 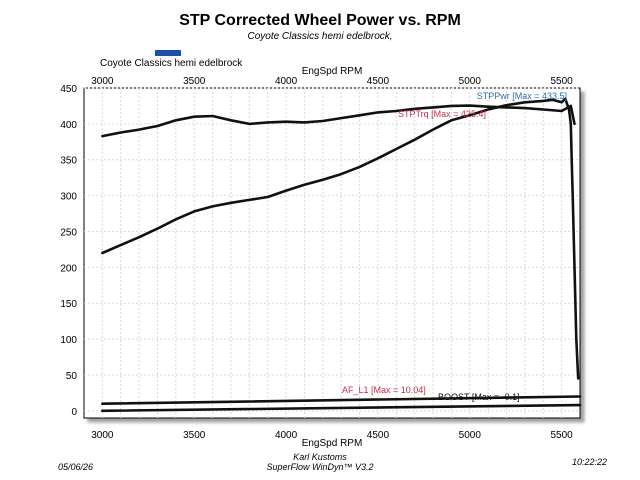 What do you see at coordinates (341, 408) in the screenshot?
I see `series-boost` at bounding box center [341, 408].